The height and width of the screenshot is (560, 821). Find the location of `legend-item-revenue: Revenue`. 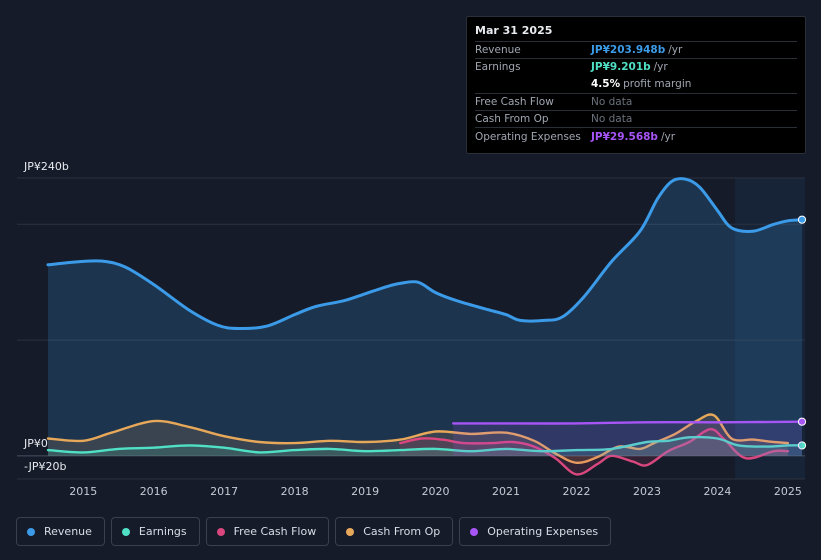

legend-item-revenue: Revenue is located at coordinates (60, 531).